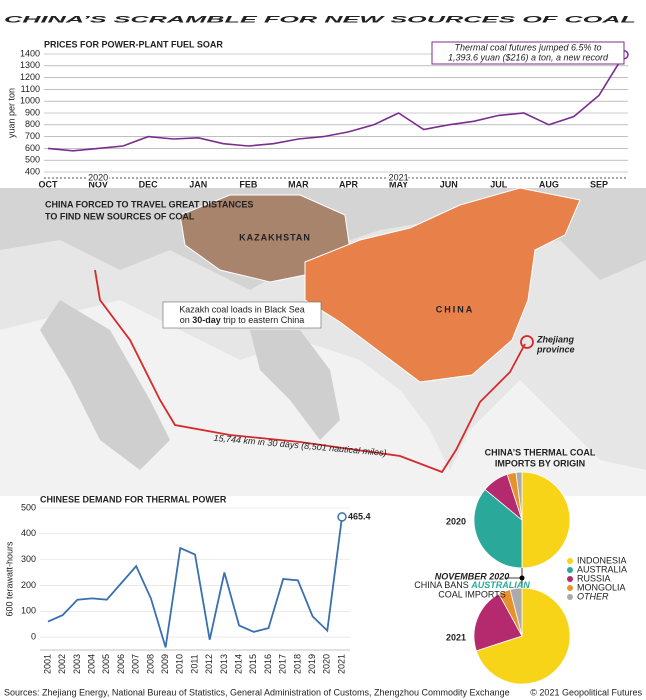 This screenshot has height=700, width=646. Describe the element at coordinates (194, 663) in the screenshot. I see `x-tick-label: 2011` at that location.